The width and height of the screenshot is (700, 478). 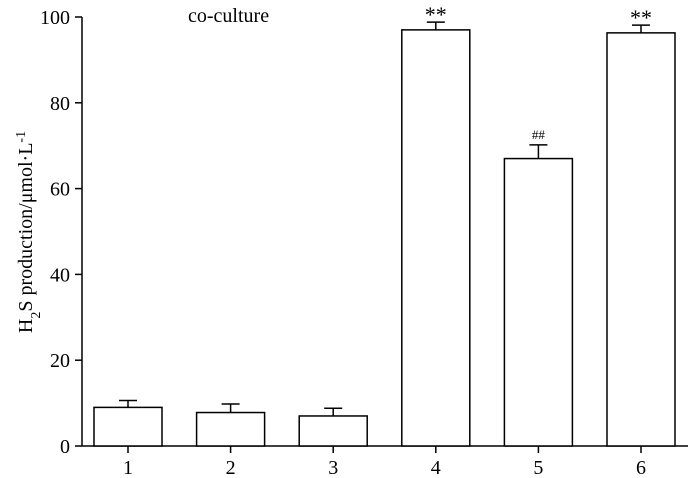 I want to click on y-axis-label: H2S production/μmol·L-1, so click(x=29, y=232).